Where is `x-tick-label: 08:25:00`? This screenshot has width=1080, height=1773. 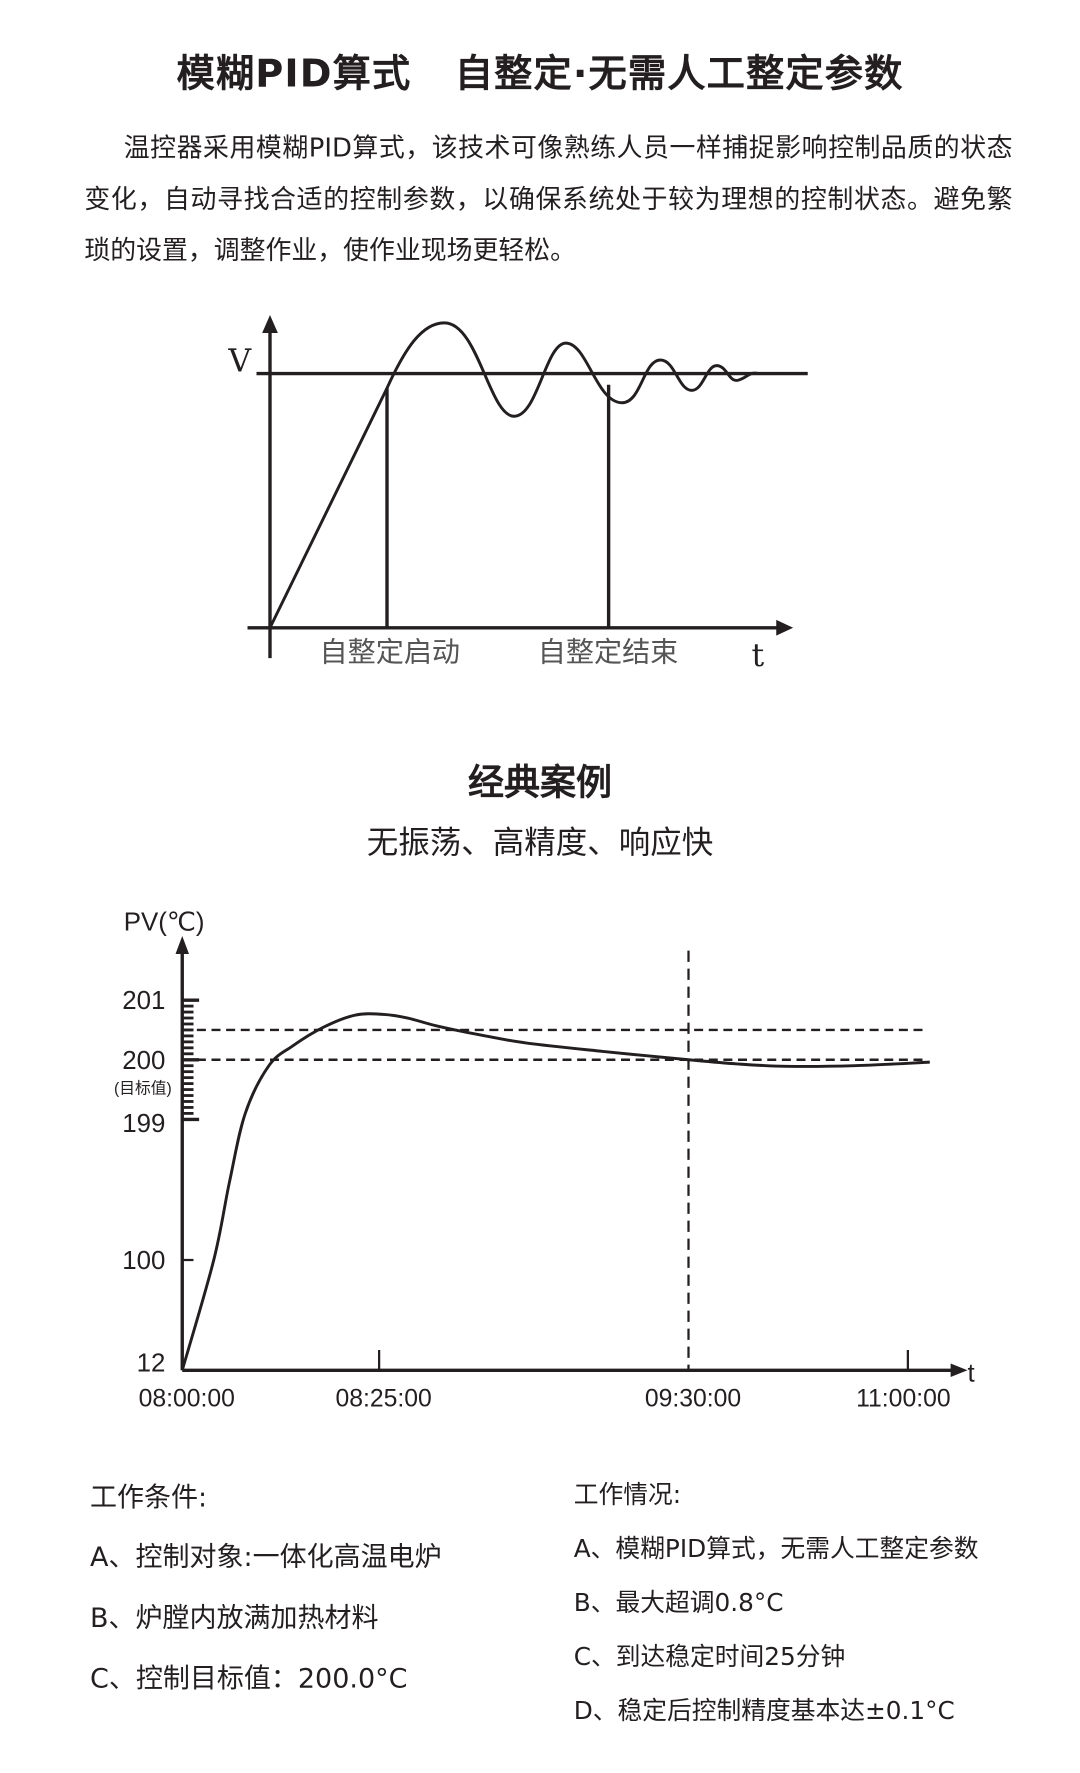 x-tick-label: 08:25:00 is located at coordinates (383, 1398).